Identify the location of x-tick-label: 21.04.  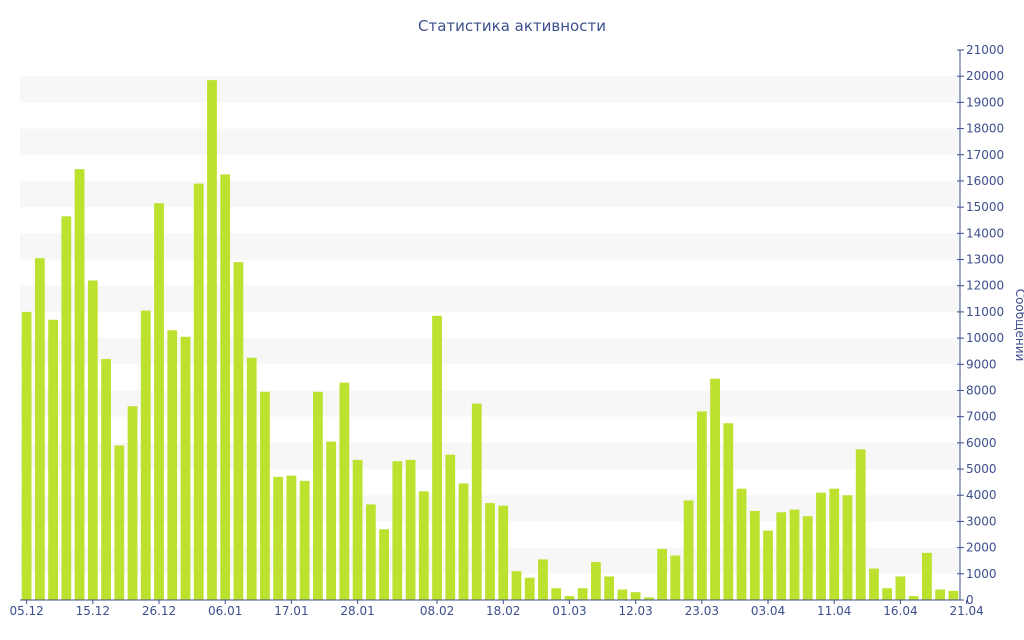
(966, 611).